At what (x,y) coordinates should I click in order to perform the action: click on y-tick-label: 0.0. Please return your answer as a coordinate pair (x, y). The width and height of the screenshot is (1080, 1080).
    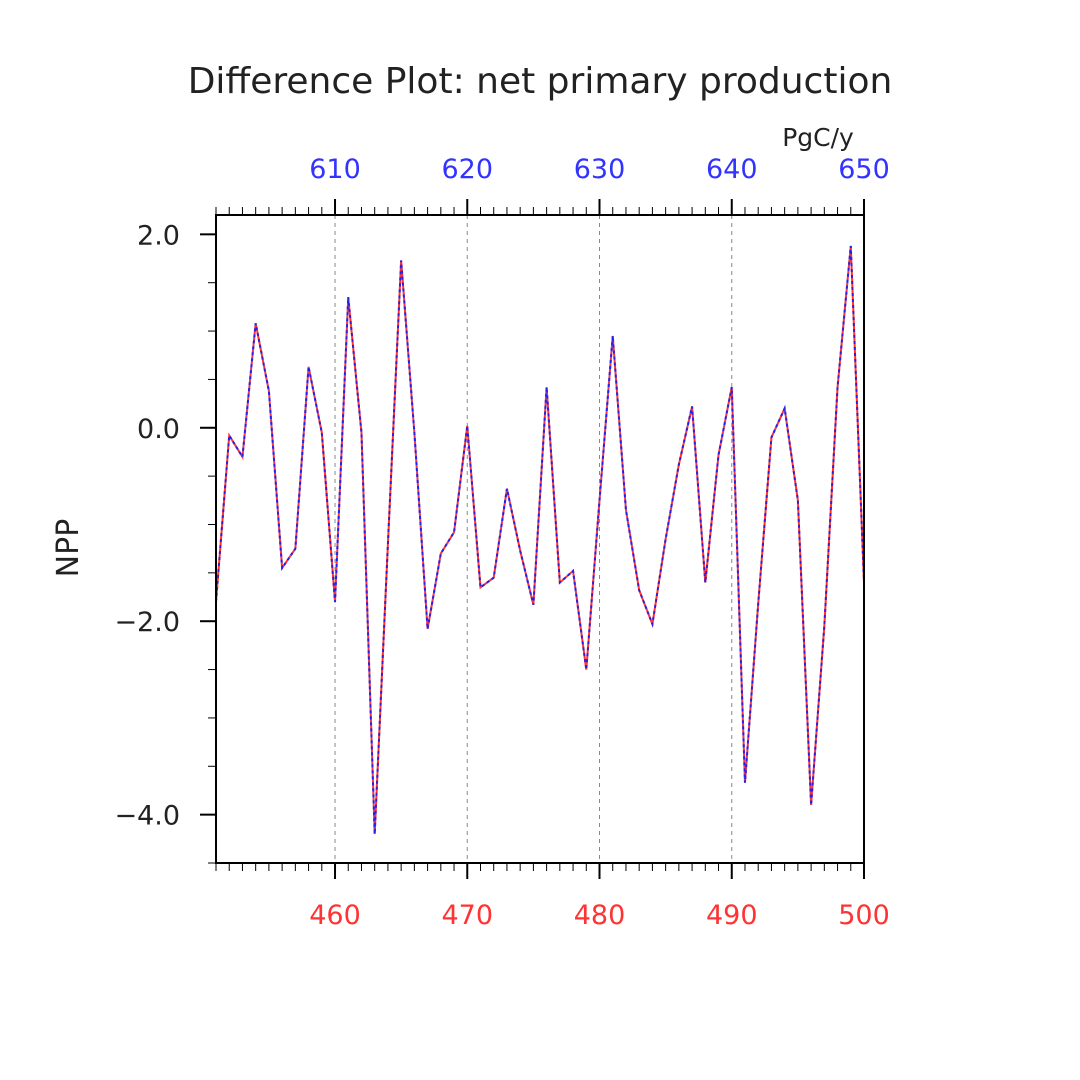
    Looking at the image, I should click on (158, 429).